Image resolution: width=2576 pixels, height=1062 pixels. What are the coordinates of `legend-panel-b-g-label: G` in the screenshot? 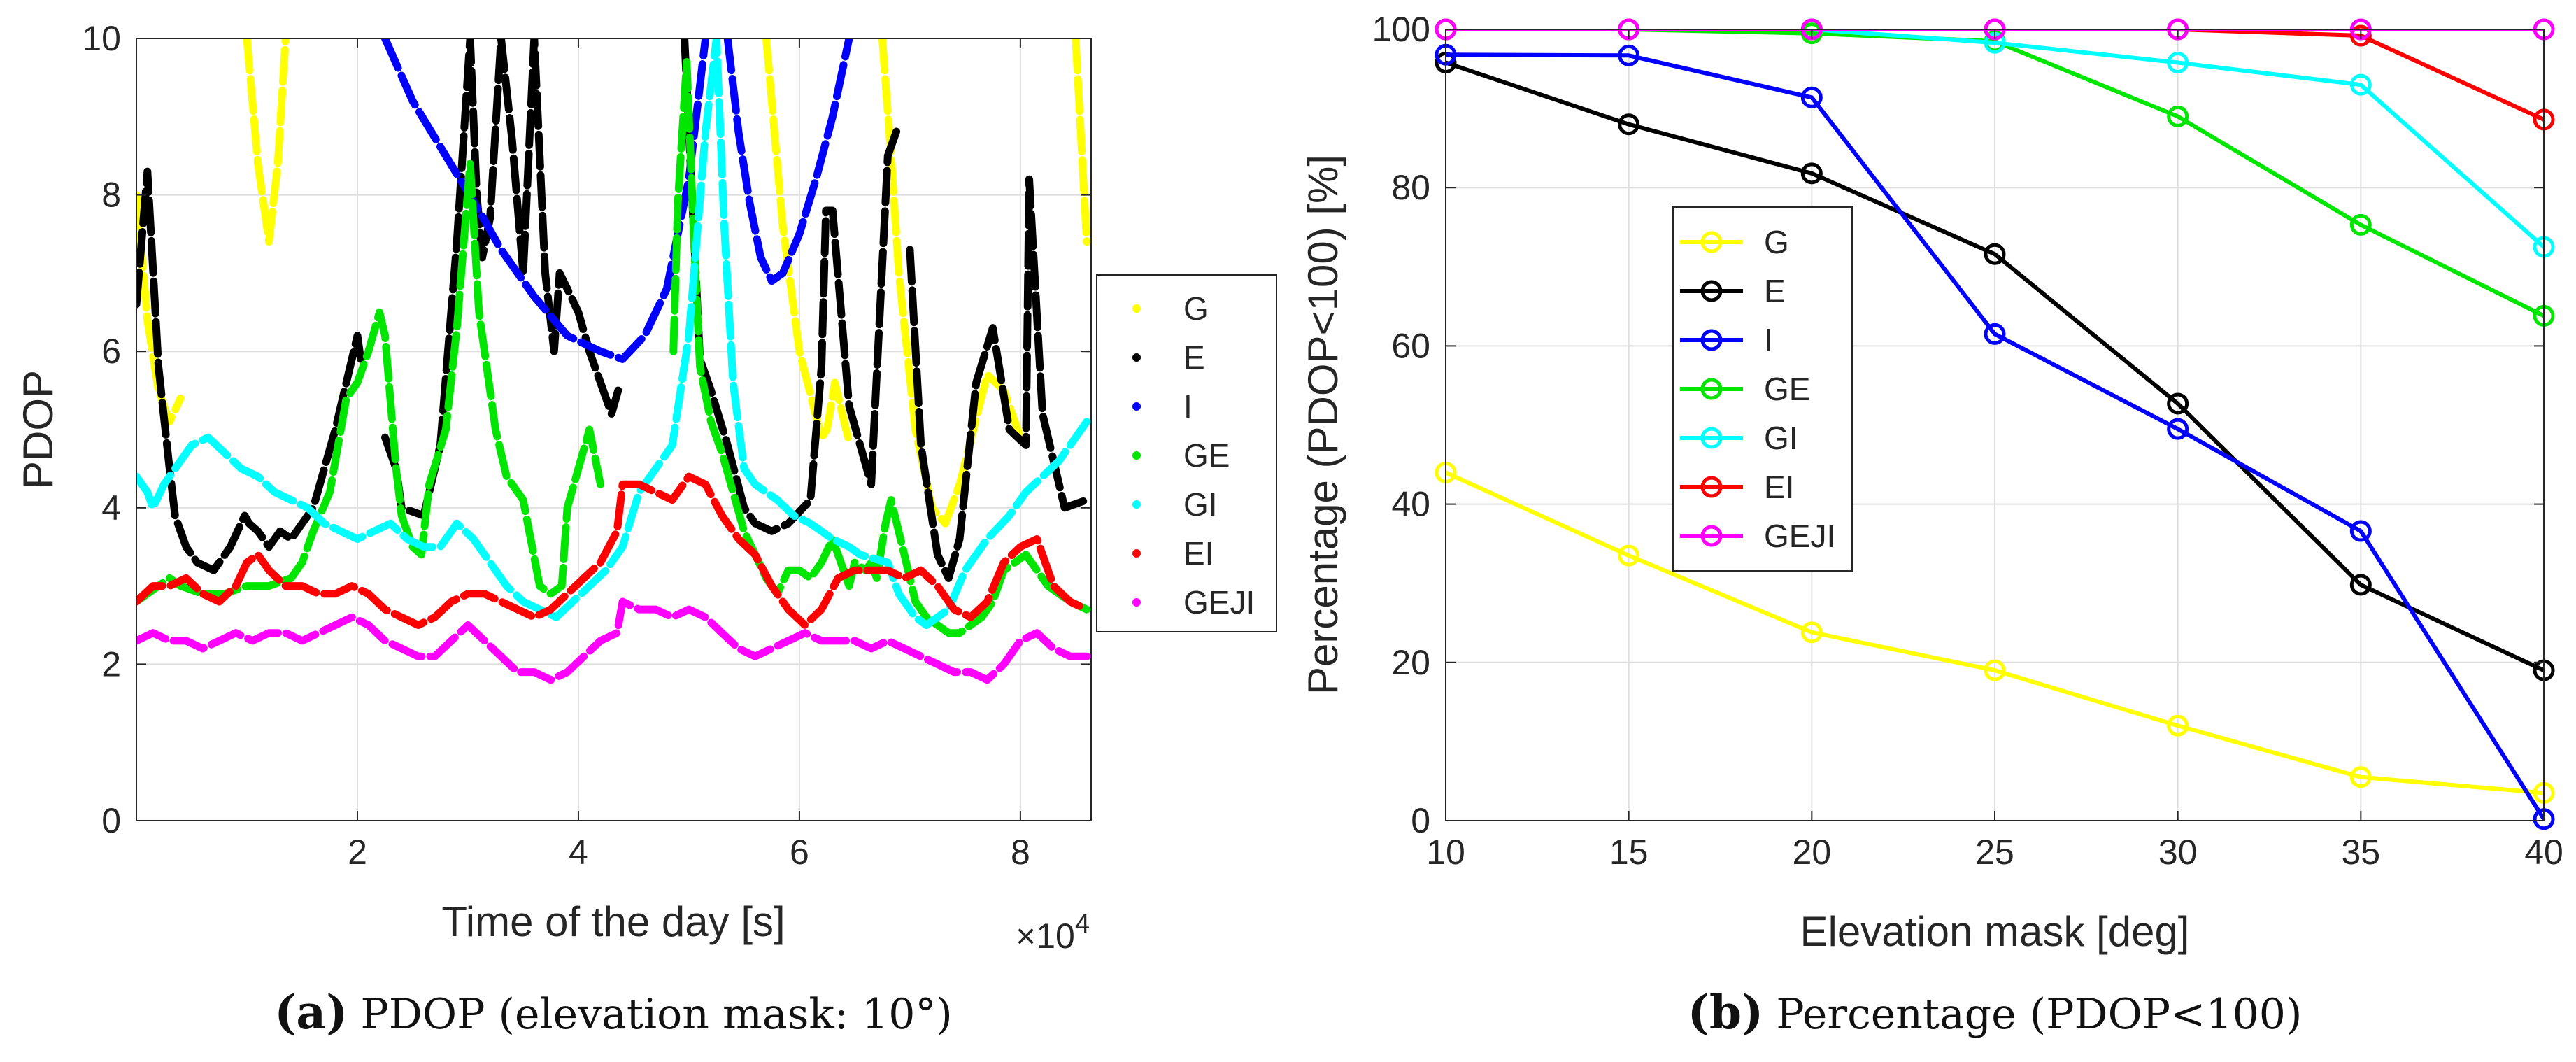 It's located at (1776, 242).